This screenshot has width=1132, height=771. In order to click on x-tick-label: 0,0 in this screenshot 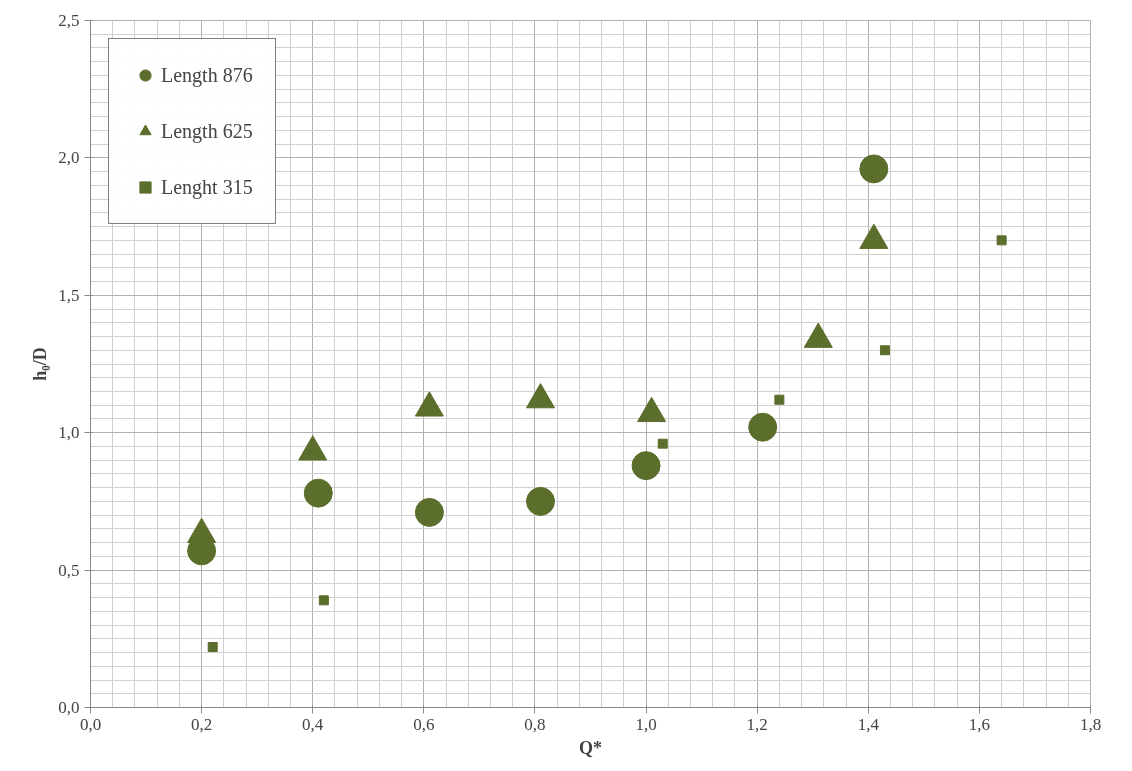, I will do `click(90, 724)`.